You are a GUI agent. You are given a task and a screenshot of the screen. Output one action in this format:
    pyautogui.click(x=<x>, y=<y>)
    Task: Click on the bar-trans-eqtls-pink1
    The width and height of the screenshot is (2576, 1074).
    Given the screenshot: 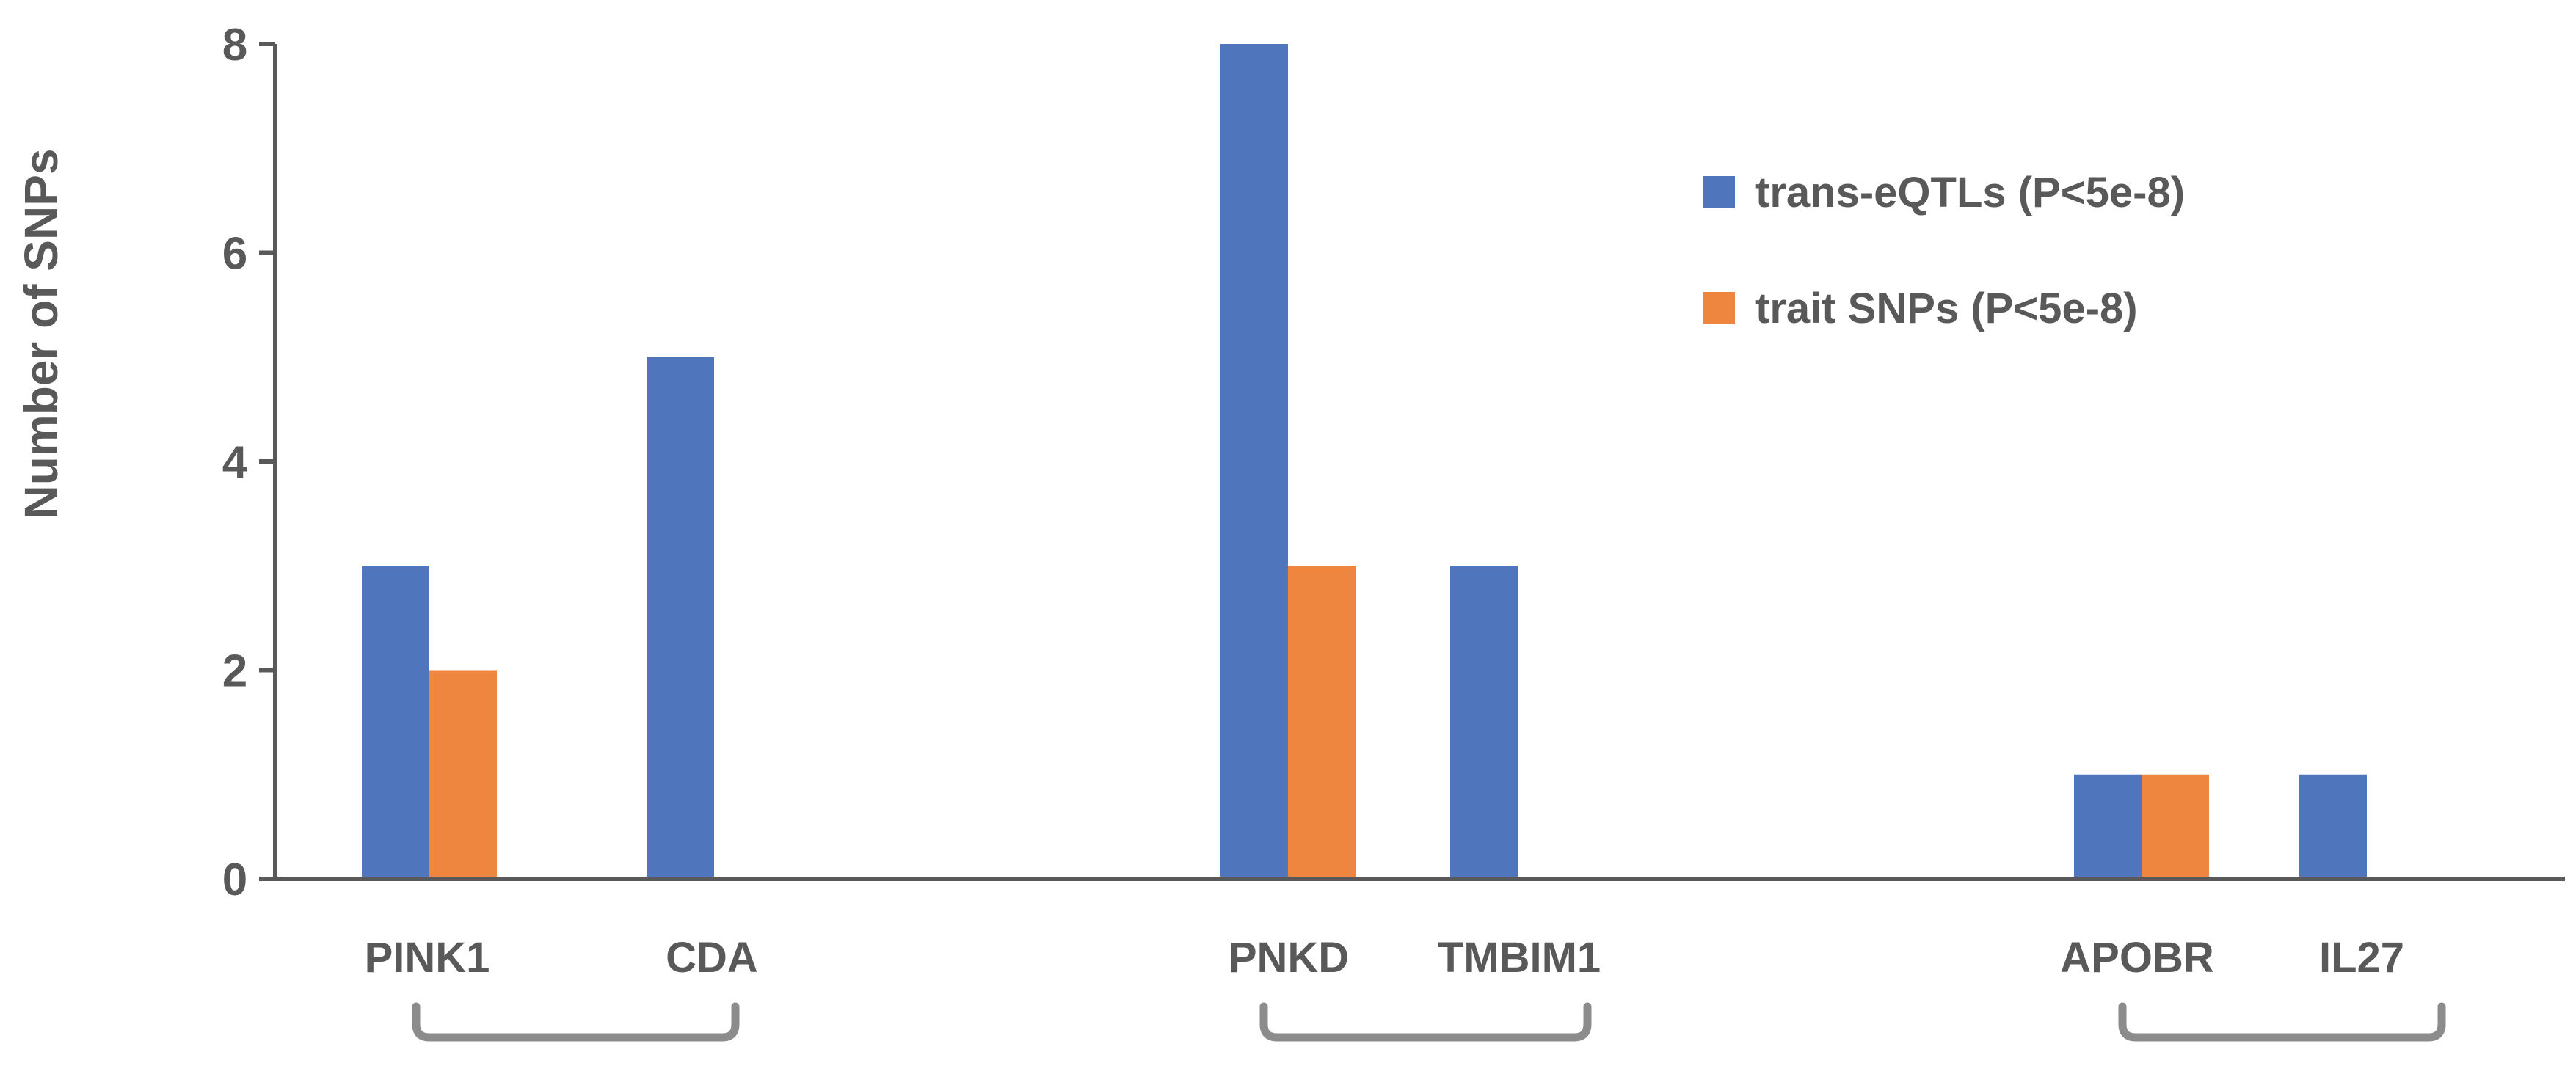 What is the action you would take?
    pyautogui.click(x=395, y=722)
    